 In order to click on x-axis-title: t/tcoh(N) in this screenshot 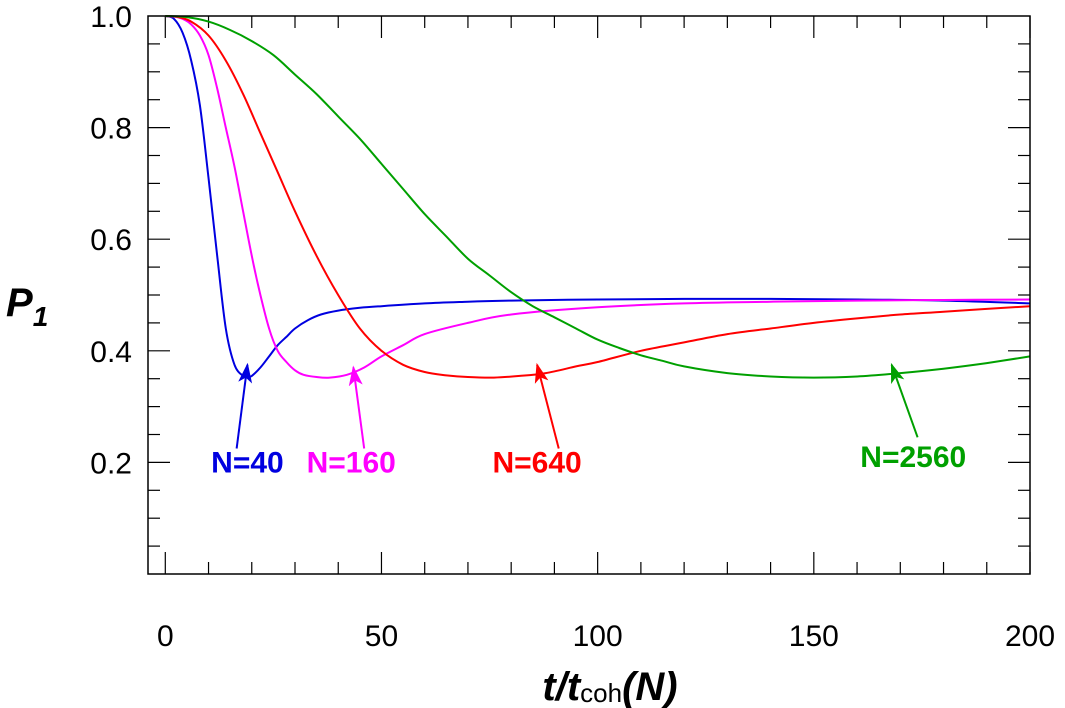, I will do `click(609, 686)`.